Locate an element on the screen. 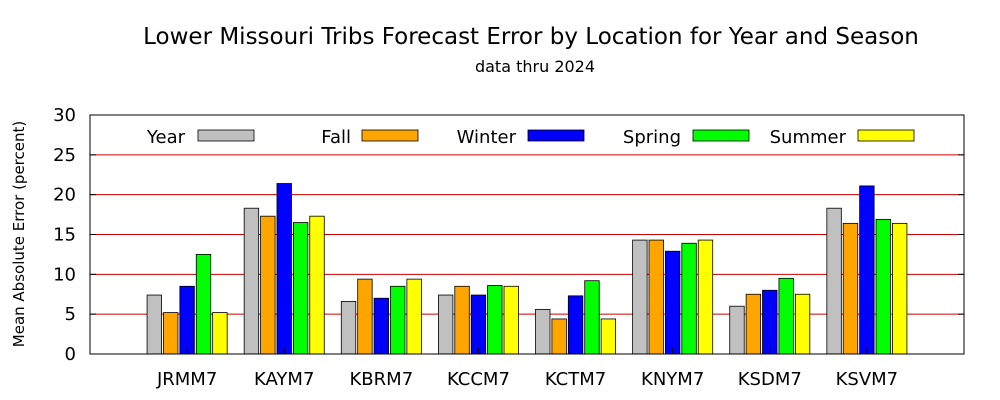  y-tick-label: 0 is located at coordinates (70, 354).